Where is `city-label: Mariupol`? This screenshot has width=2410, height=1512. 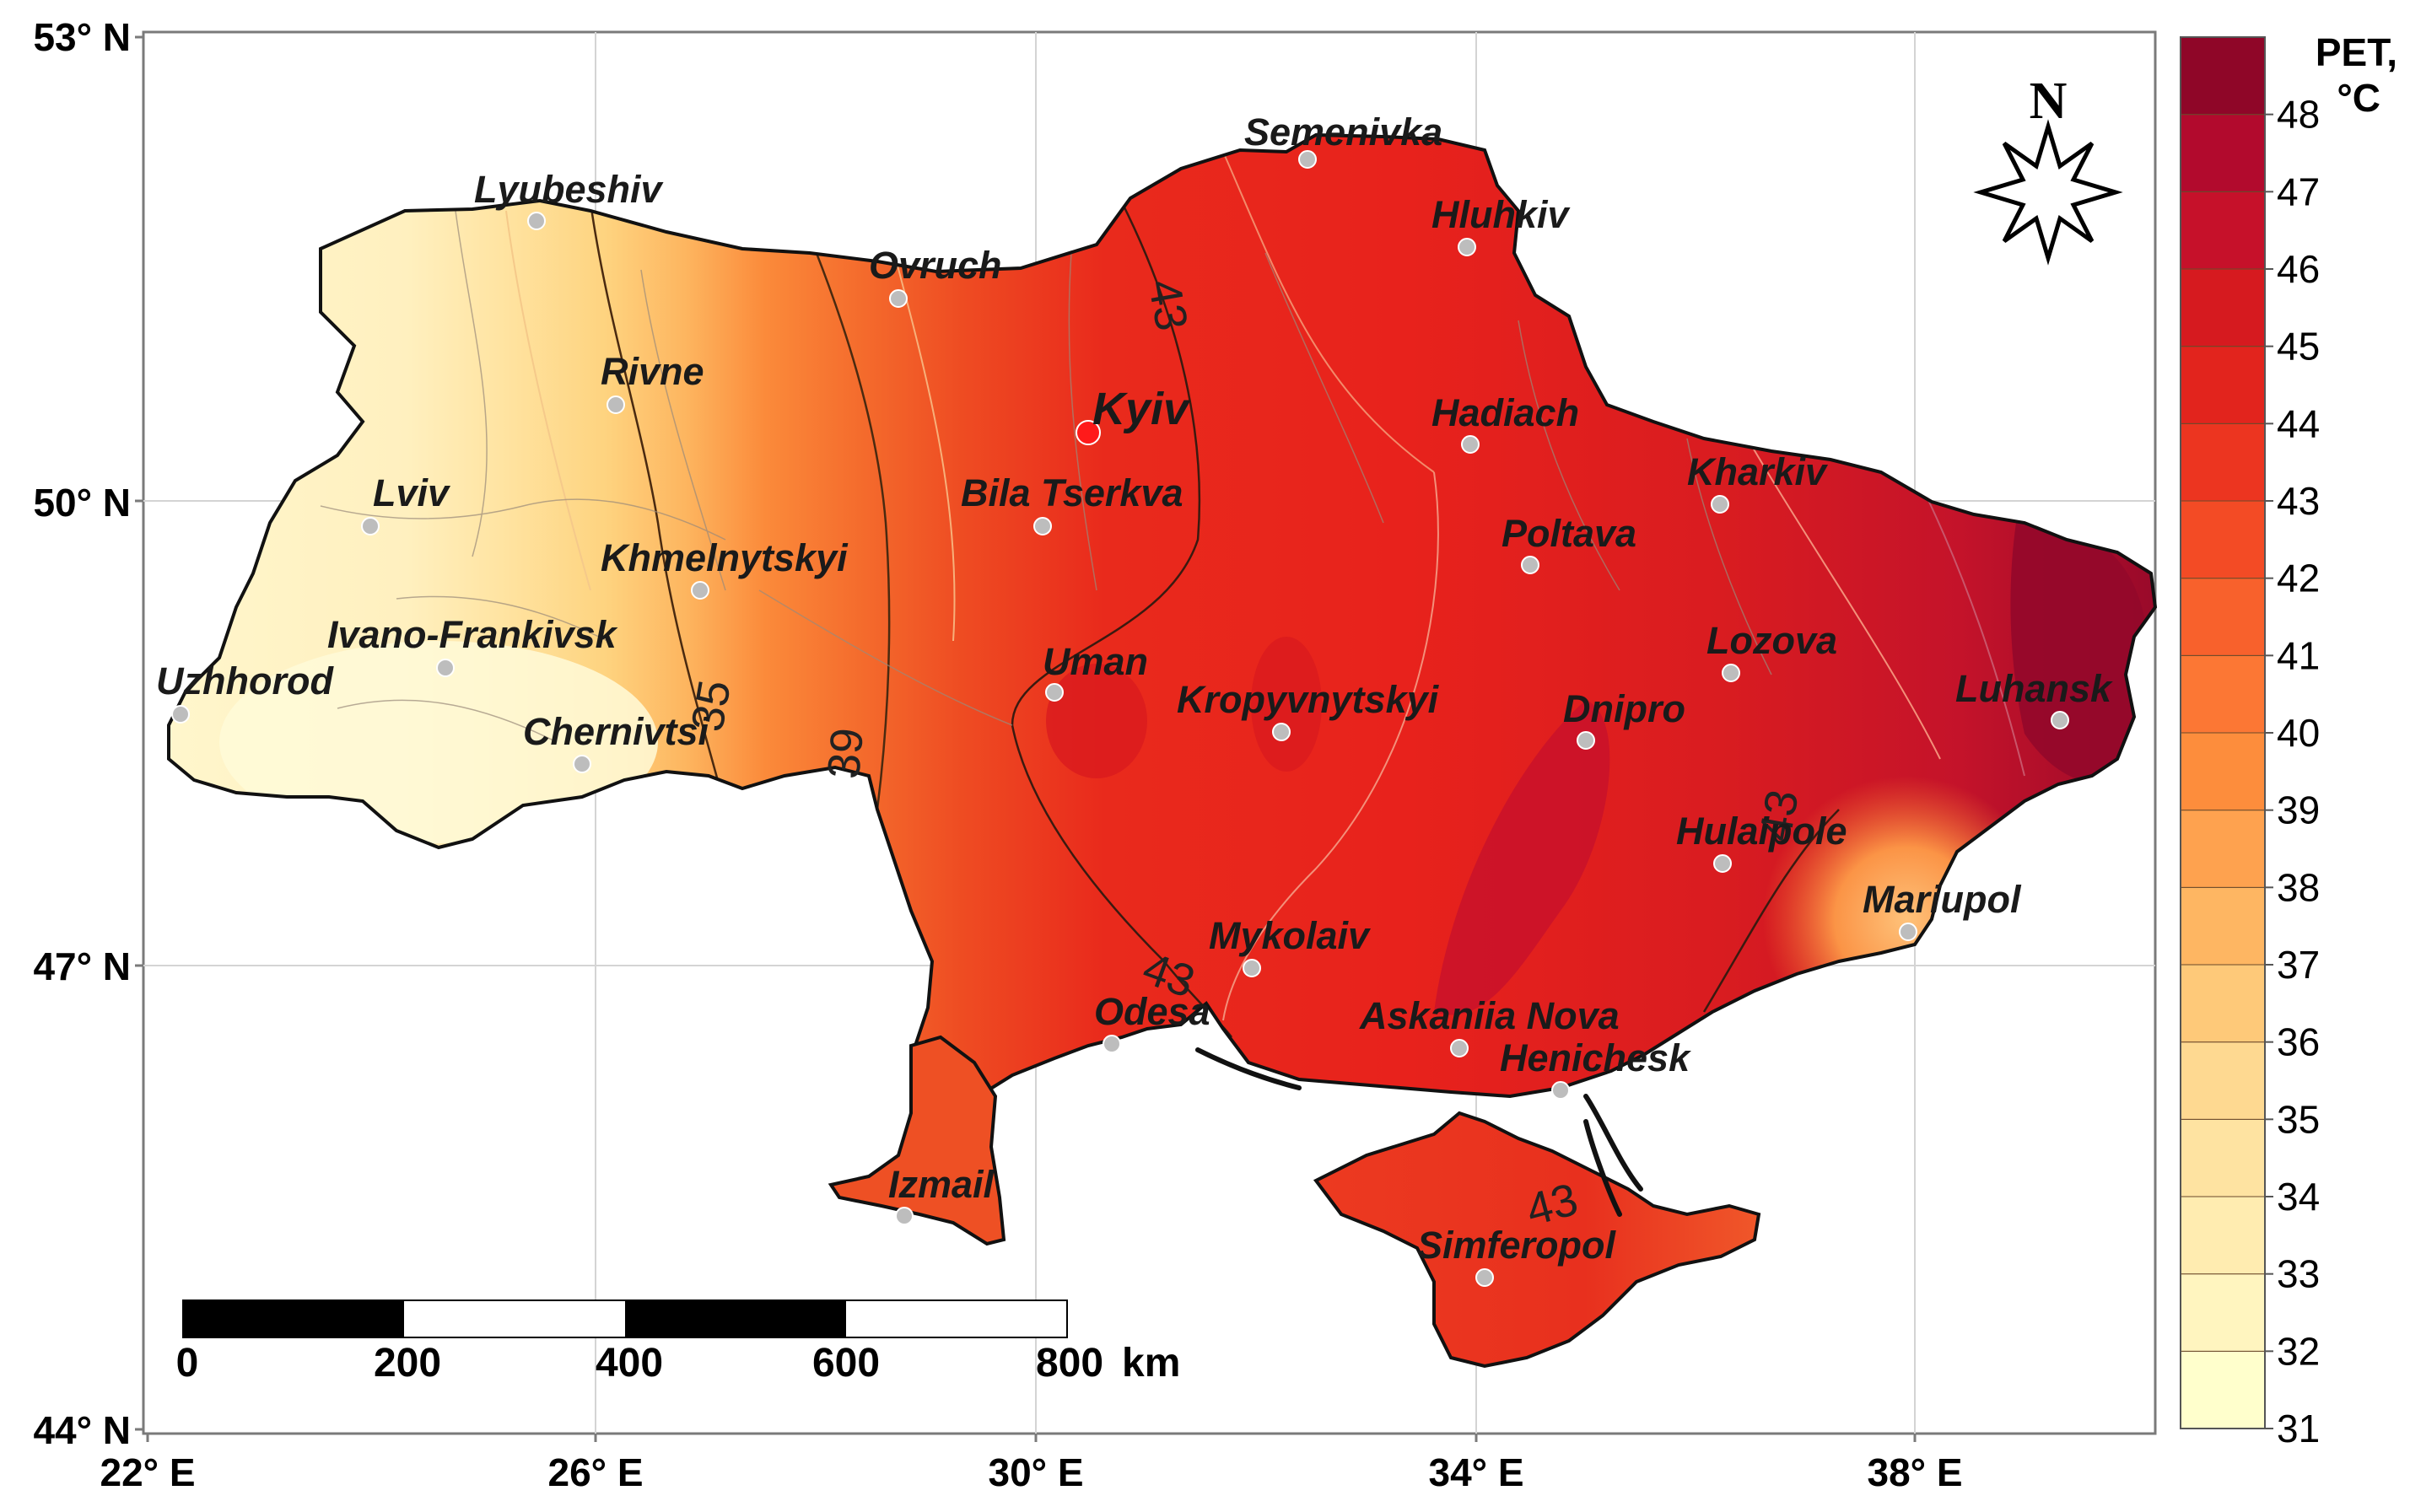 city-label: Mariupol is located at coordinates (1943, 899).